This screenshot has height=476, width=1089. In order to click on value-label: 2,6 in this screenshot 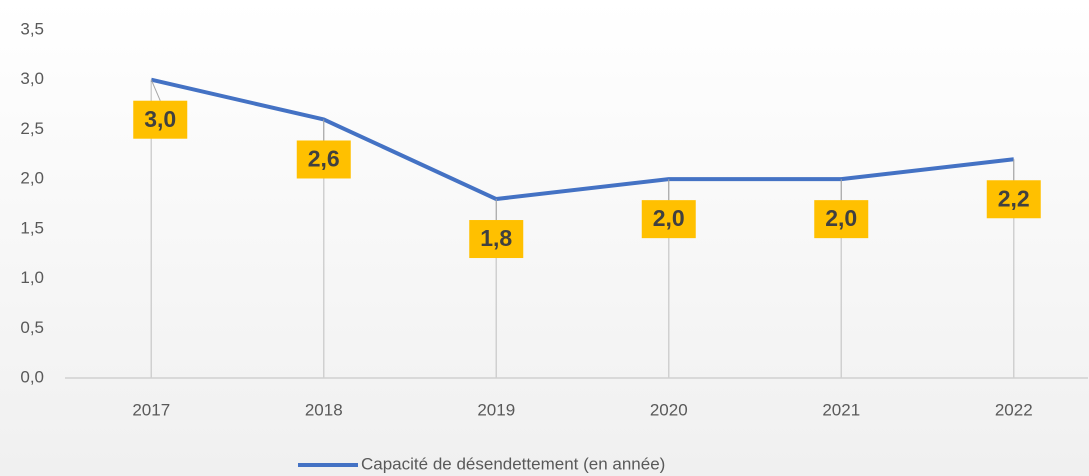, I will do `click(324, 159)`.